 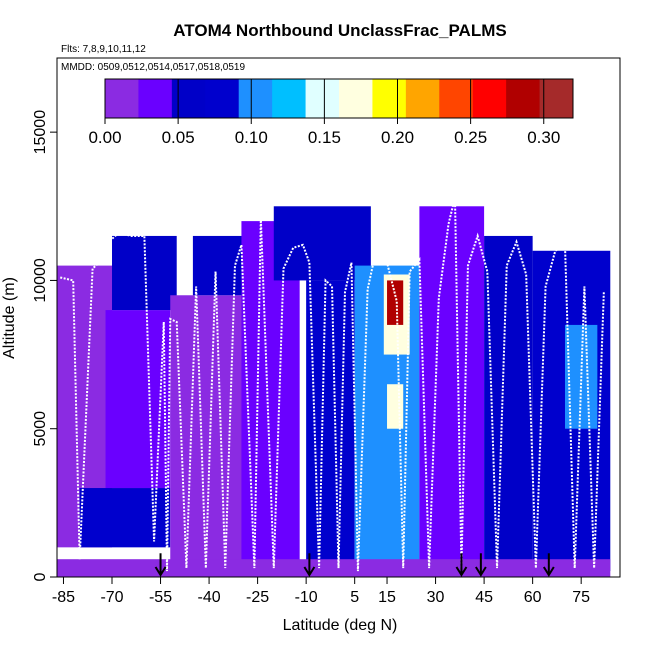 What do you see at coordinates (63, 597) in the screenshot?
I see `x-tick-label: -85` at bounding box center [63, 597].